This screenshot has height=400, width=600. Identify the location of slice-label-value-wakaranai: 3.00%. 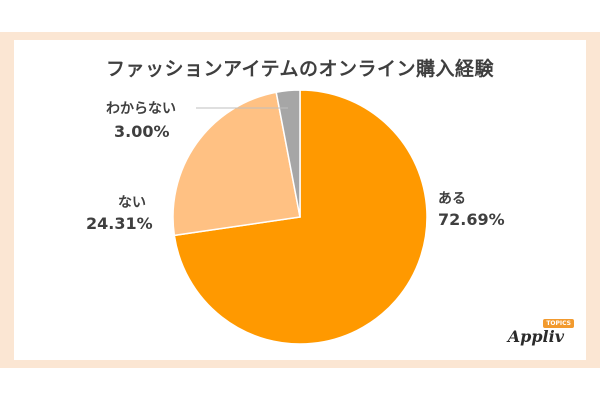
(142, 131).